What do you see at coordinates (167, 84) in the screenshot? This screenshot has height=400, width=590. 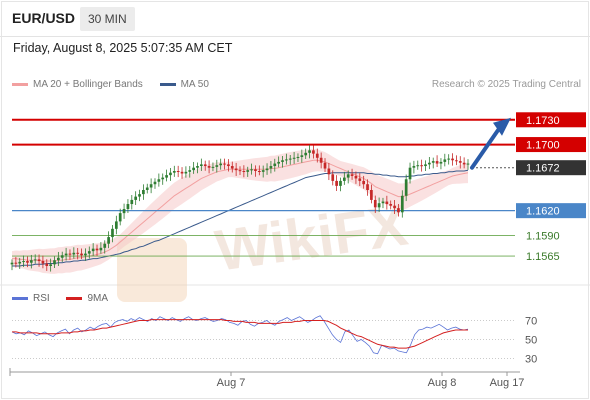 I see `ma50-swatch` at bounding box center [167, 84].